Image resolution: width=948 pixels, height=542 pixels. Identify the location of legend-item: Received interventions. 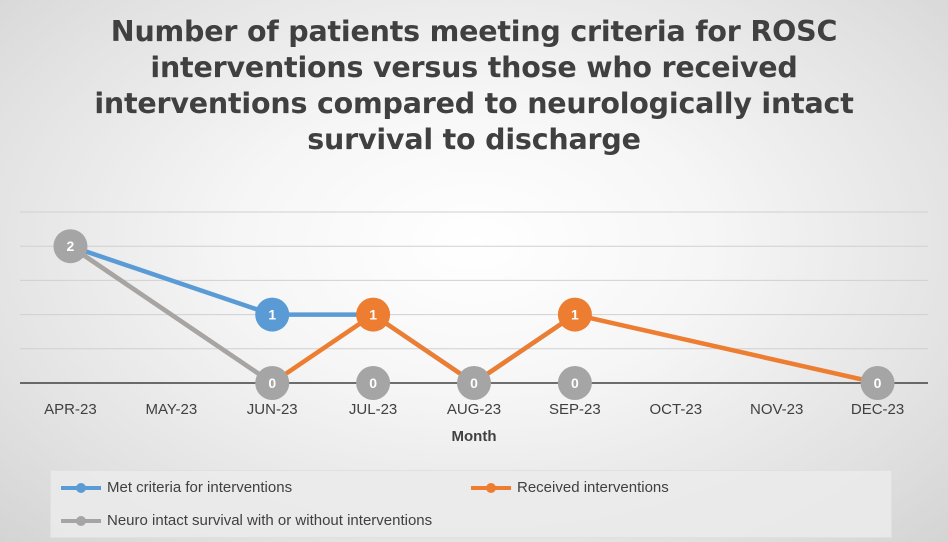
(570, 487).